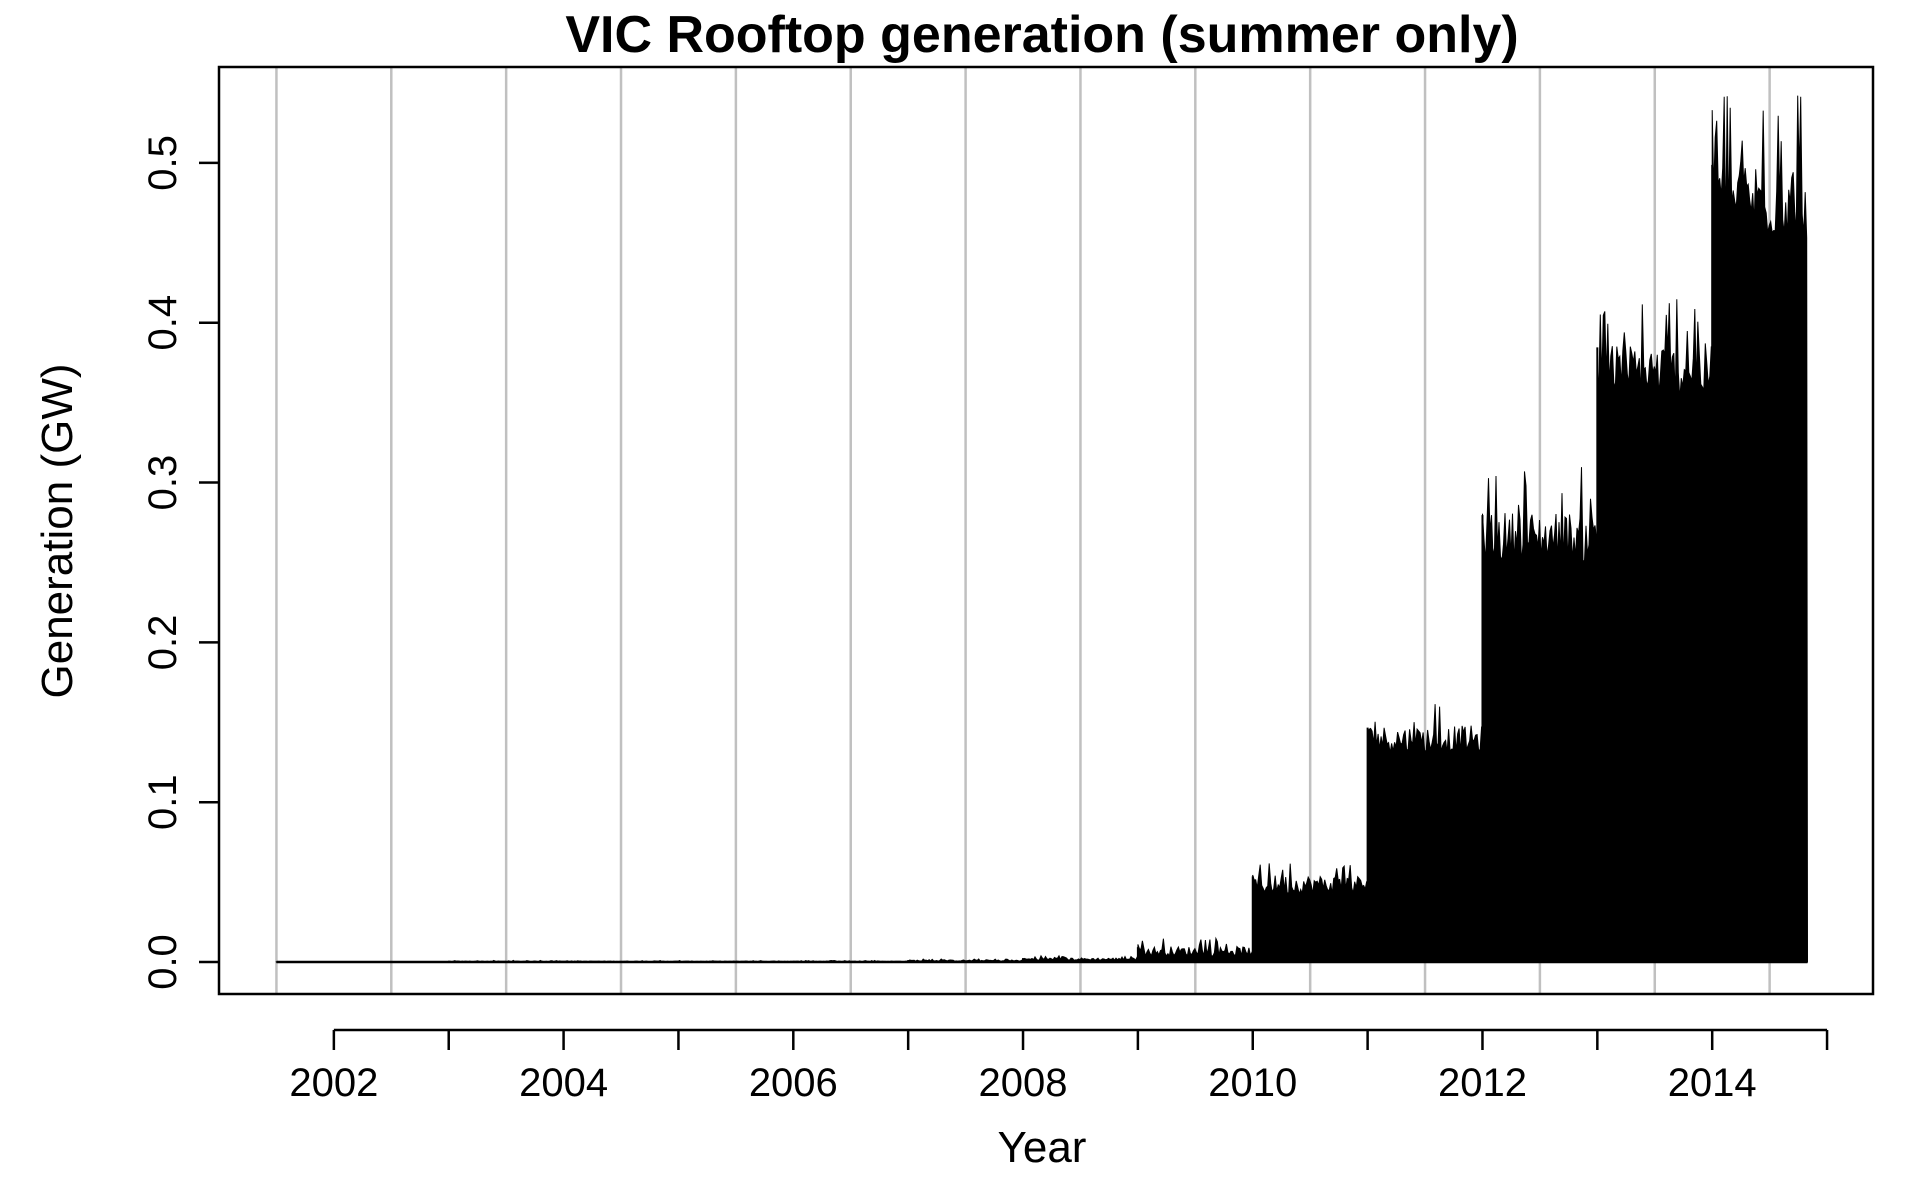 This screenshot has width=1911, height=1181. I want to click on x-tick-label: 2002, so click(333, 1083).